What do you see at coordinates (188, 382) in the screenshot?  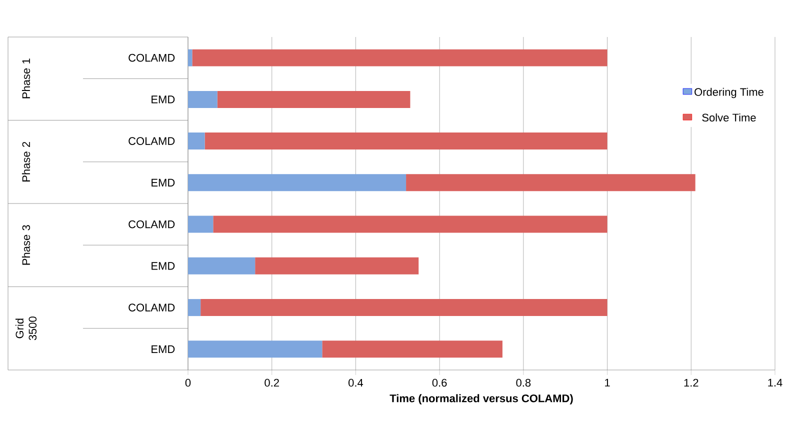 I see `x-tick-label: 0` at bounding box center [188, 382].